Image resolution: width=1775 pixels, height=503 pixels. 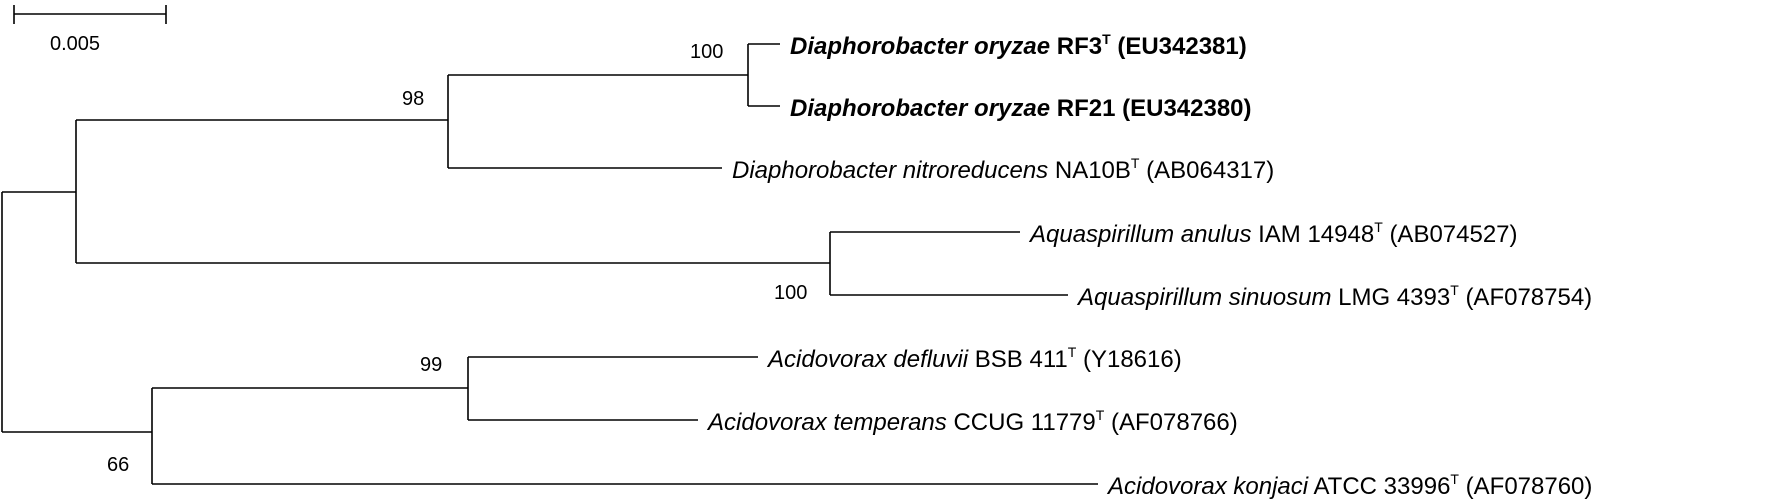 What do you see at coordinates (1394, 297) in the screenshot?
I see `strain-name: LMG 4393` at bounding box center [1394, 297].